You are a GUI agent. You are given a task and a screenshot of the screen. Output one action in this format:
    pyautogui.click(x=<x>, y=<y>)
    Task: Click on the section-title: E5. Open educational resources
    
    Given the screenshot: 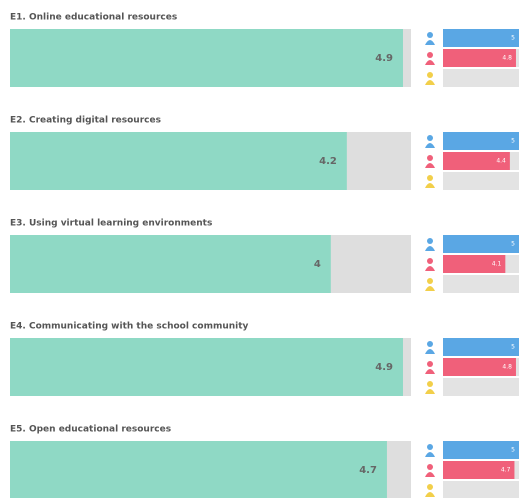 What is the action you would take?
    pyautogui.click(x=90, y=430)
    